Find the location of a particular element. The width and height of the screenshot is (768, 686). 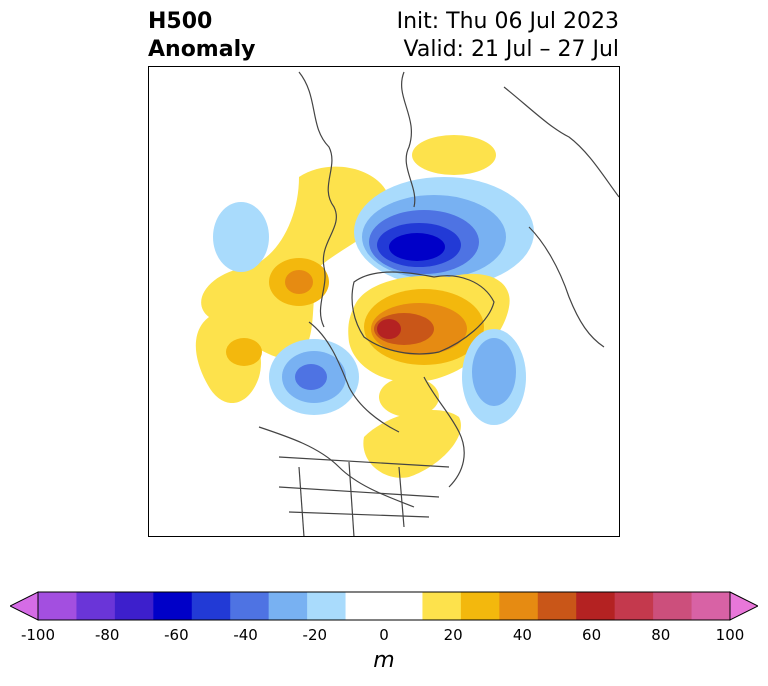

colorbar-tick-label: -60 is located at coordinates (176, 635).